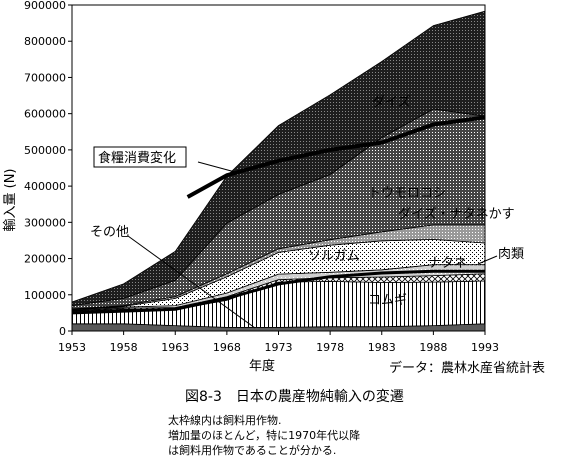  Describe the element at coordinates (407, 193) in the screenshot. I see `label-tomorokoshi: トウモロコシ` at that location.